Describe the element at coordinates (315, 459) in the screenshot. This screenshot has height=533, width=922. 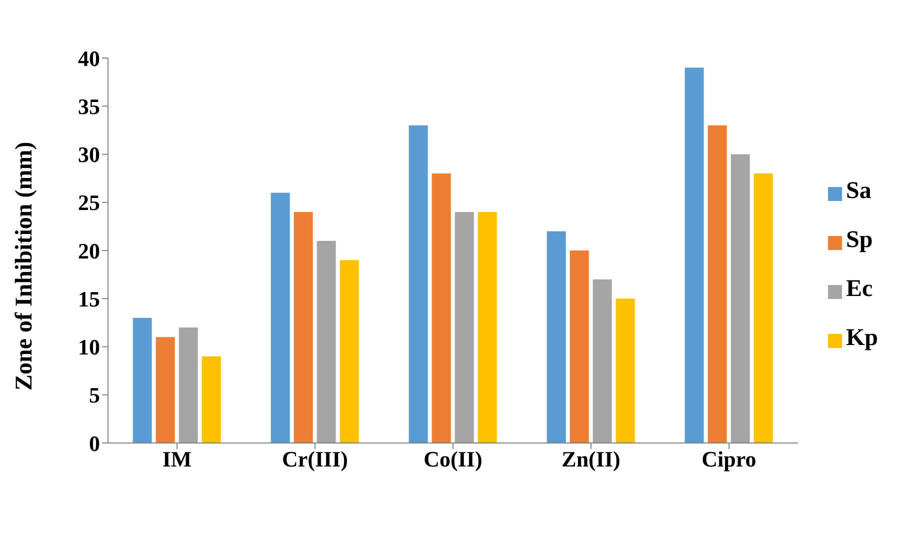
I see `x-tick-label: Cr(III)` at that location.